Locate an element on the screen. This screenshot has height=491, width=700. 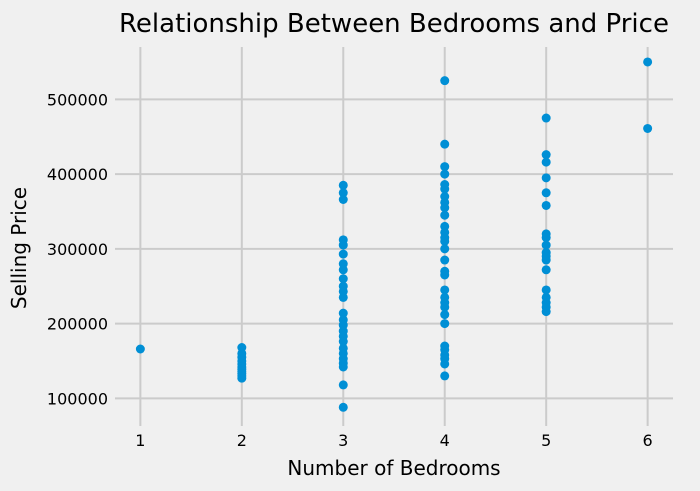
y-axis-label: Selling Price is located at coordinates (19, 248).